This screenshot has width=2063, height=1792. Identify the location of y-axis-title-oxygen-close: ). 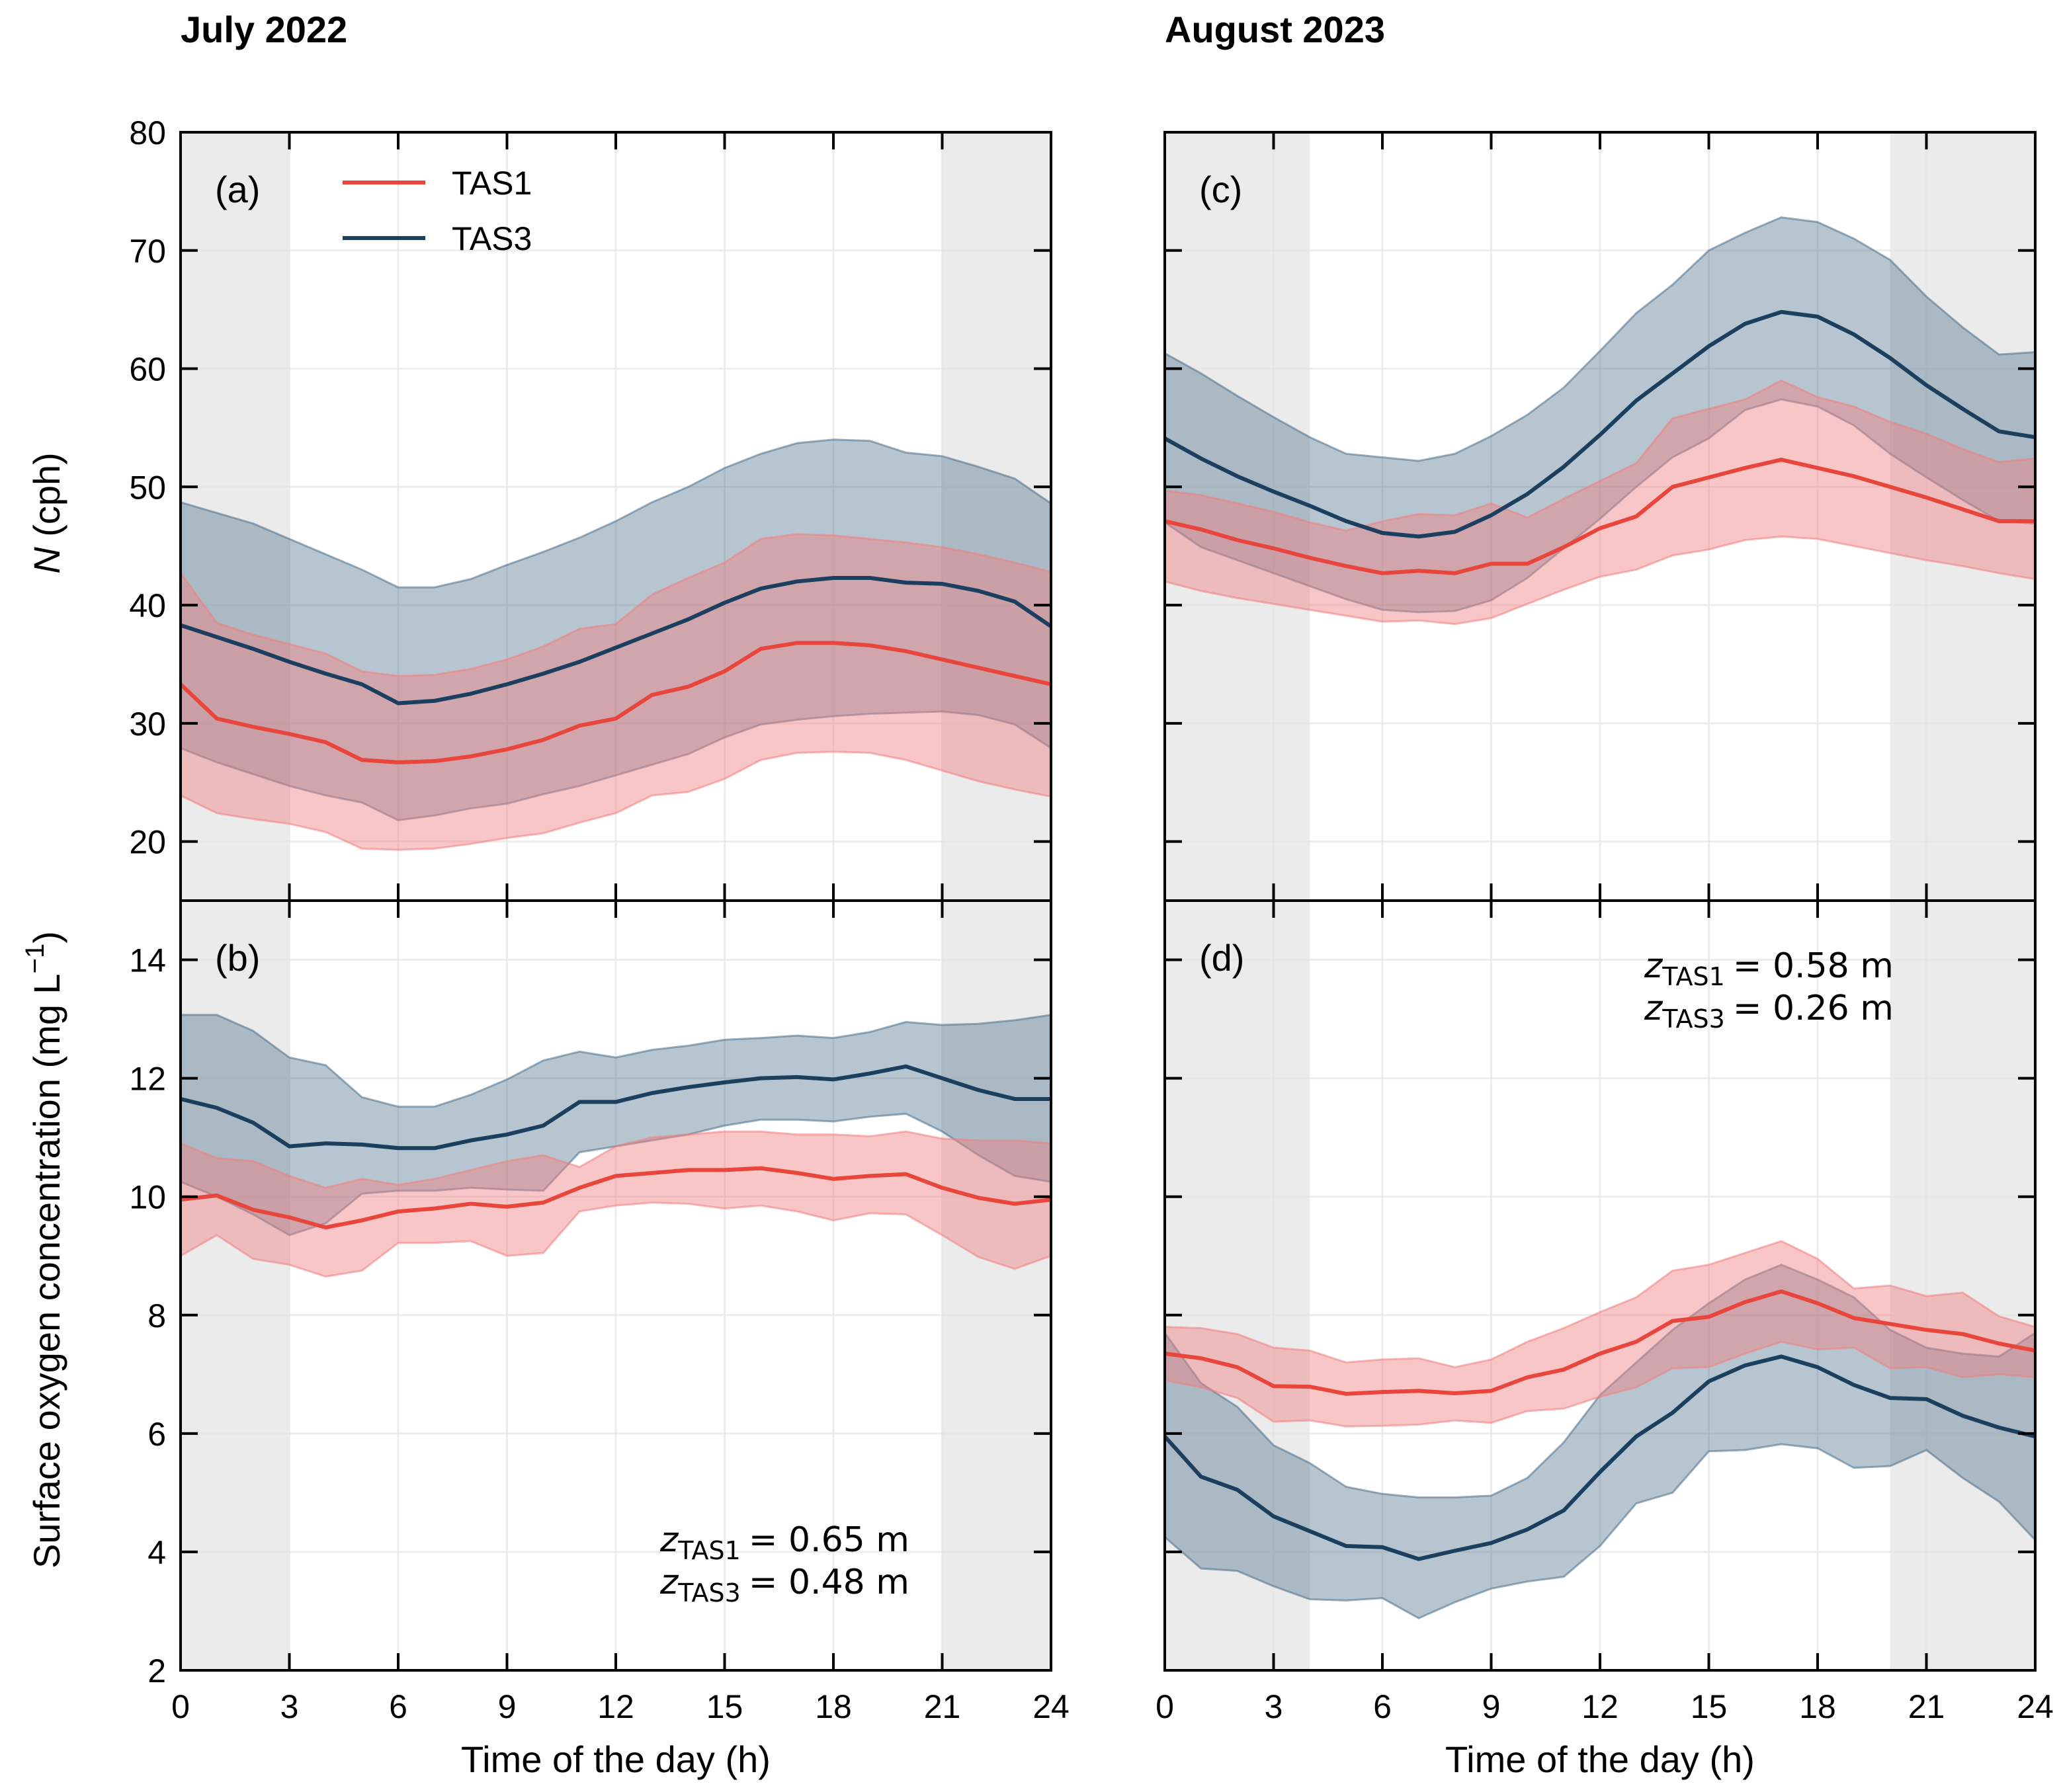
(46, 938).